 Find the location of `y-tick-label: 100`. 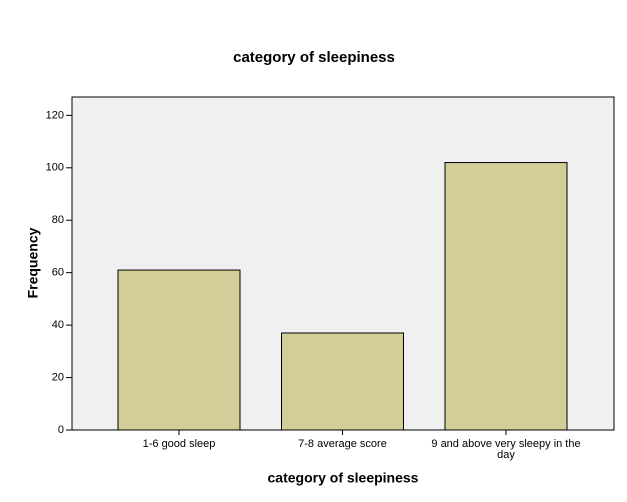

y-tick-label: 100 is located at coordinates (55, 168).